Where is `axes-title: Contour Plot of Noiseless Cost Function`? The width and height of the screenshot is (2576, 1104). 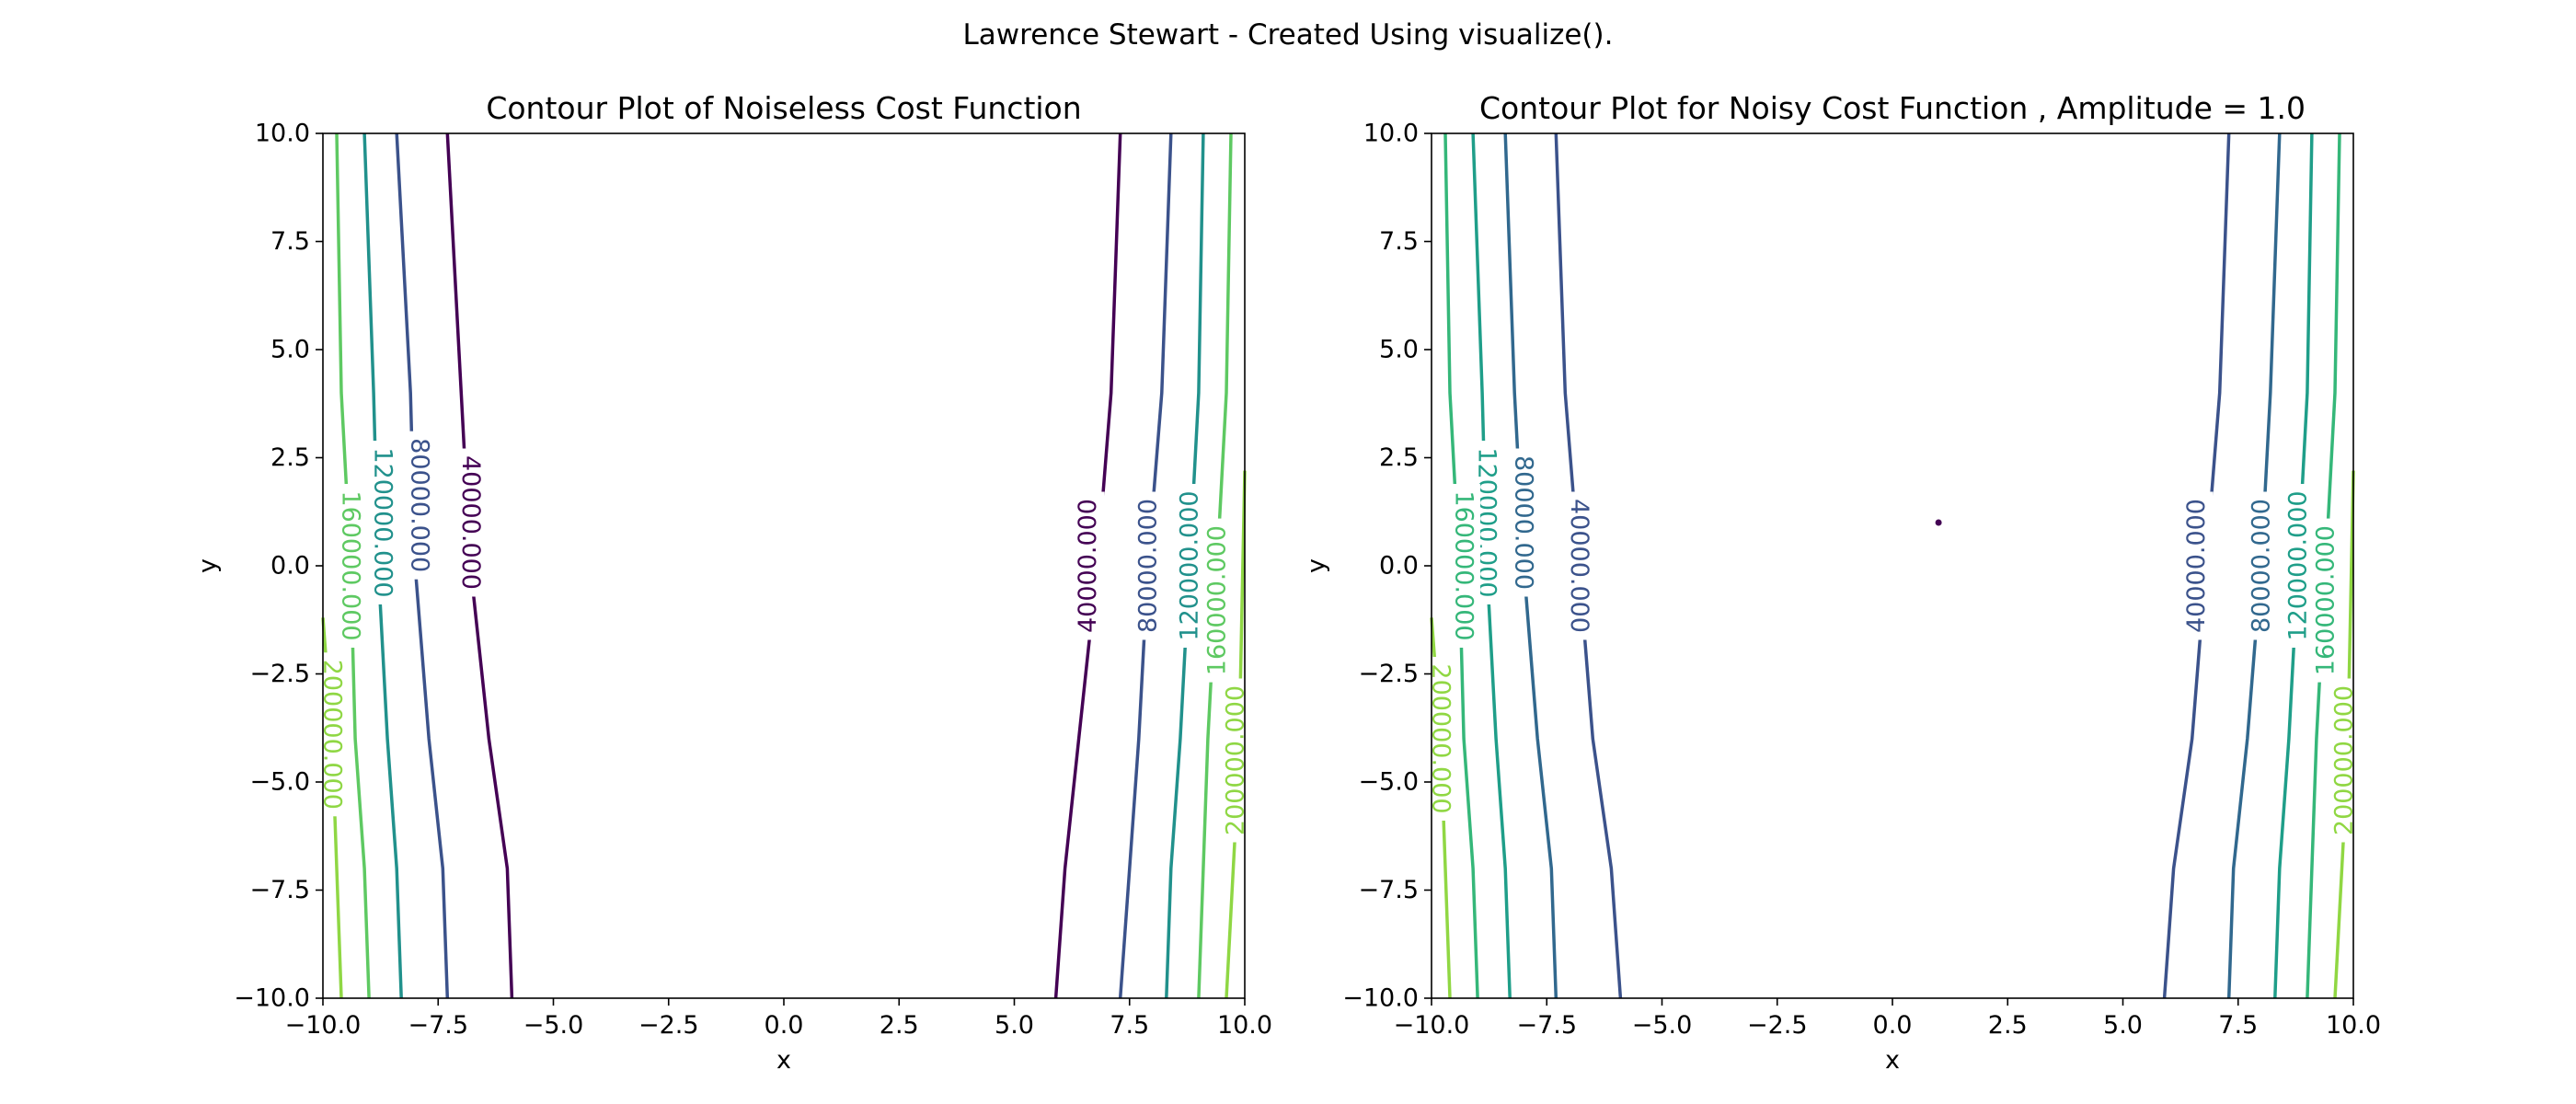 axes-title: Contour Plot of Noiseless Cost Function is located at coordinates (783, 108).